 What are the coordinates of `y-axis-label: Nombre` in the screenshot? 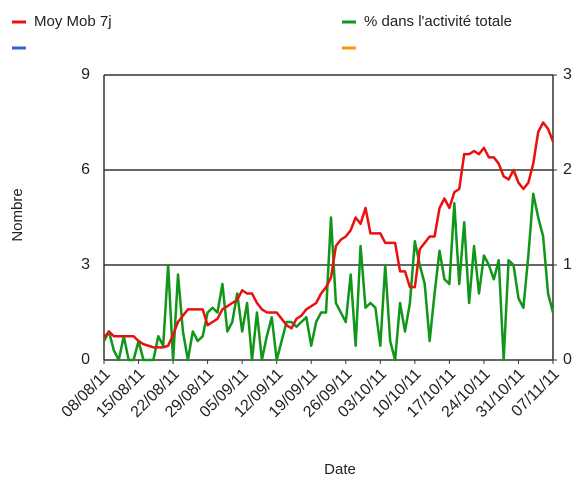 It's located at (17, 214).